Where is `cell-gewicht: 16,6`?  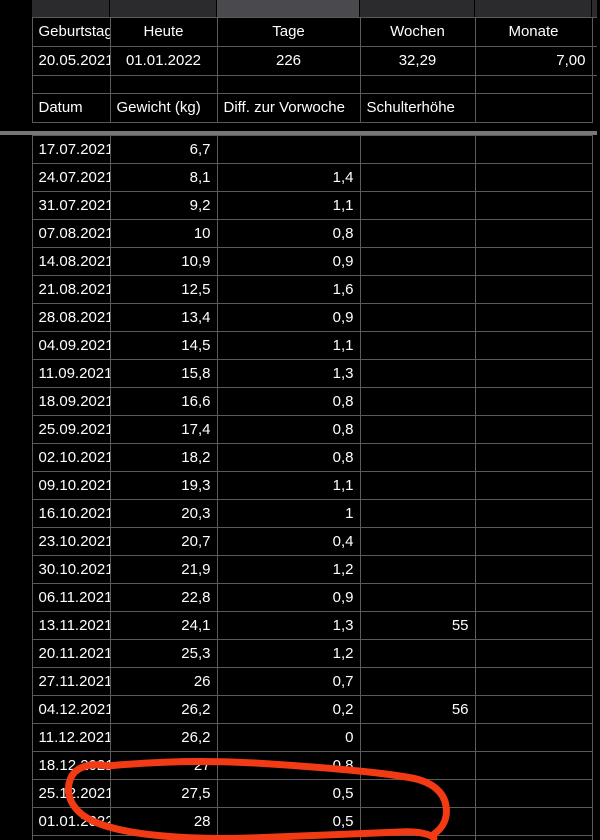 cell-gewicht: 16,6 is located at coordinates (163, 401).